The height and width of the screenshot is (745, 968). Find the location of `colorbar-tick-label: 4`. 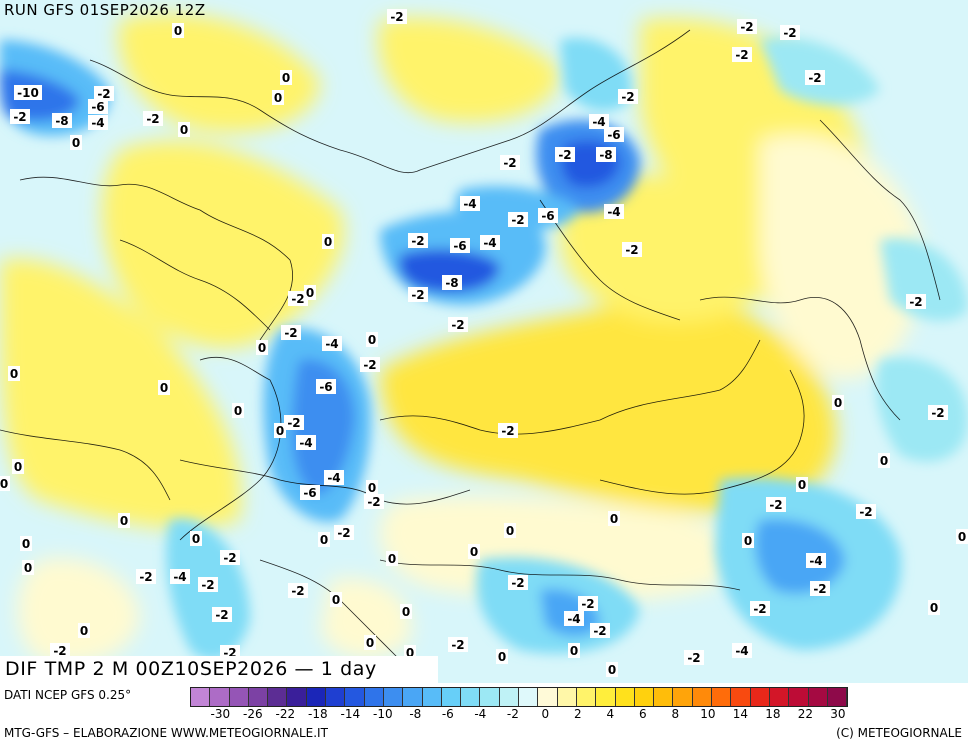

colorbar-tick-label: 4 is located at coordinates (610, 714).